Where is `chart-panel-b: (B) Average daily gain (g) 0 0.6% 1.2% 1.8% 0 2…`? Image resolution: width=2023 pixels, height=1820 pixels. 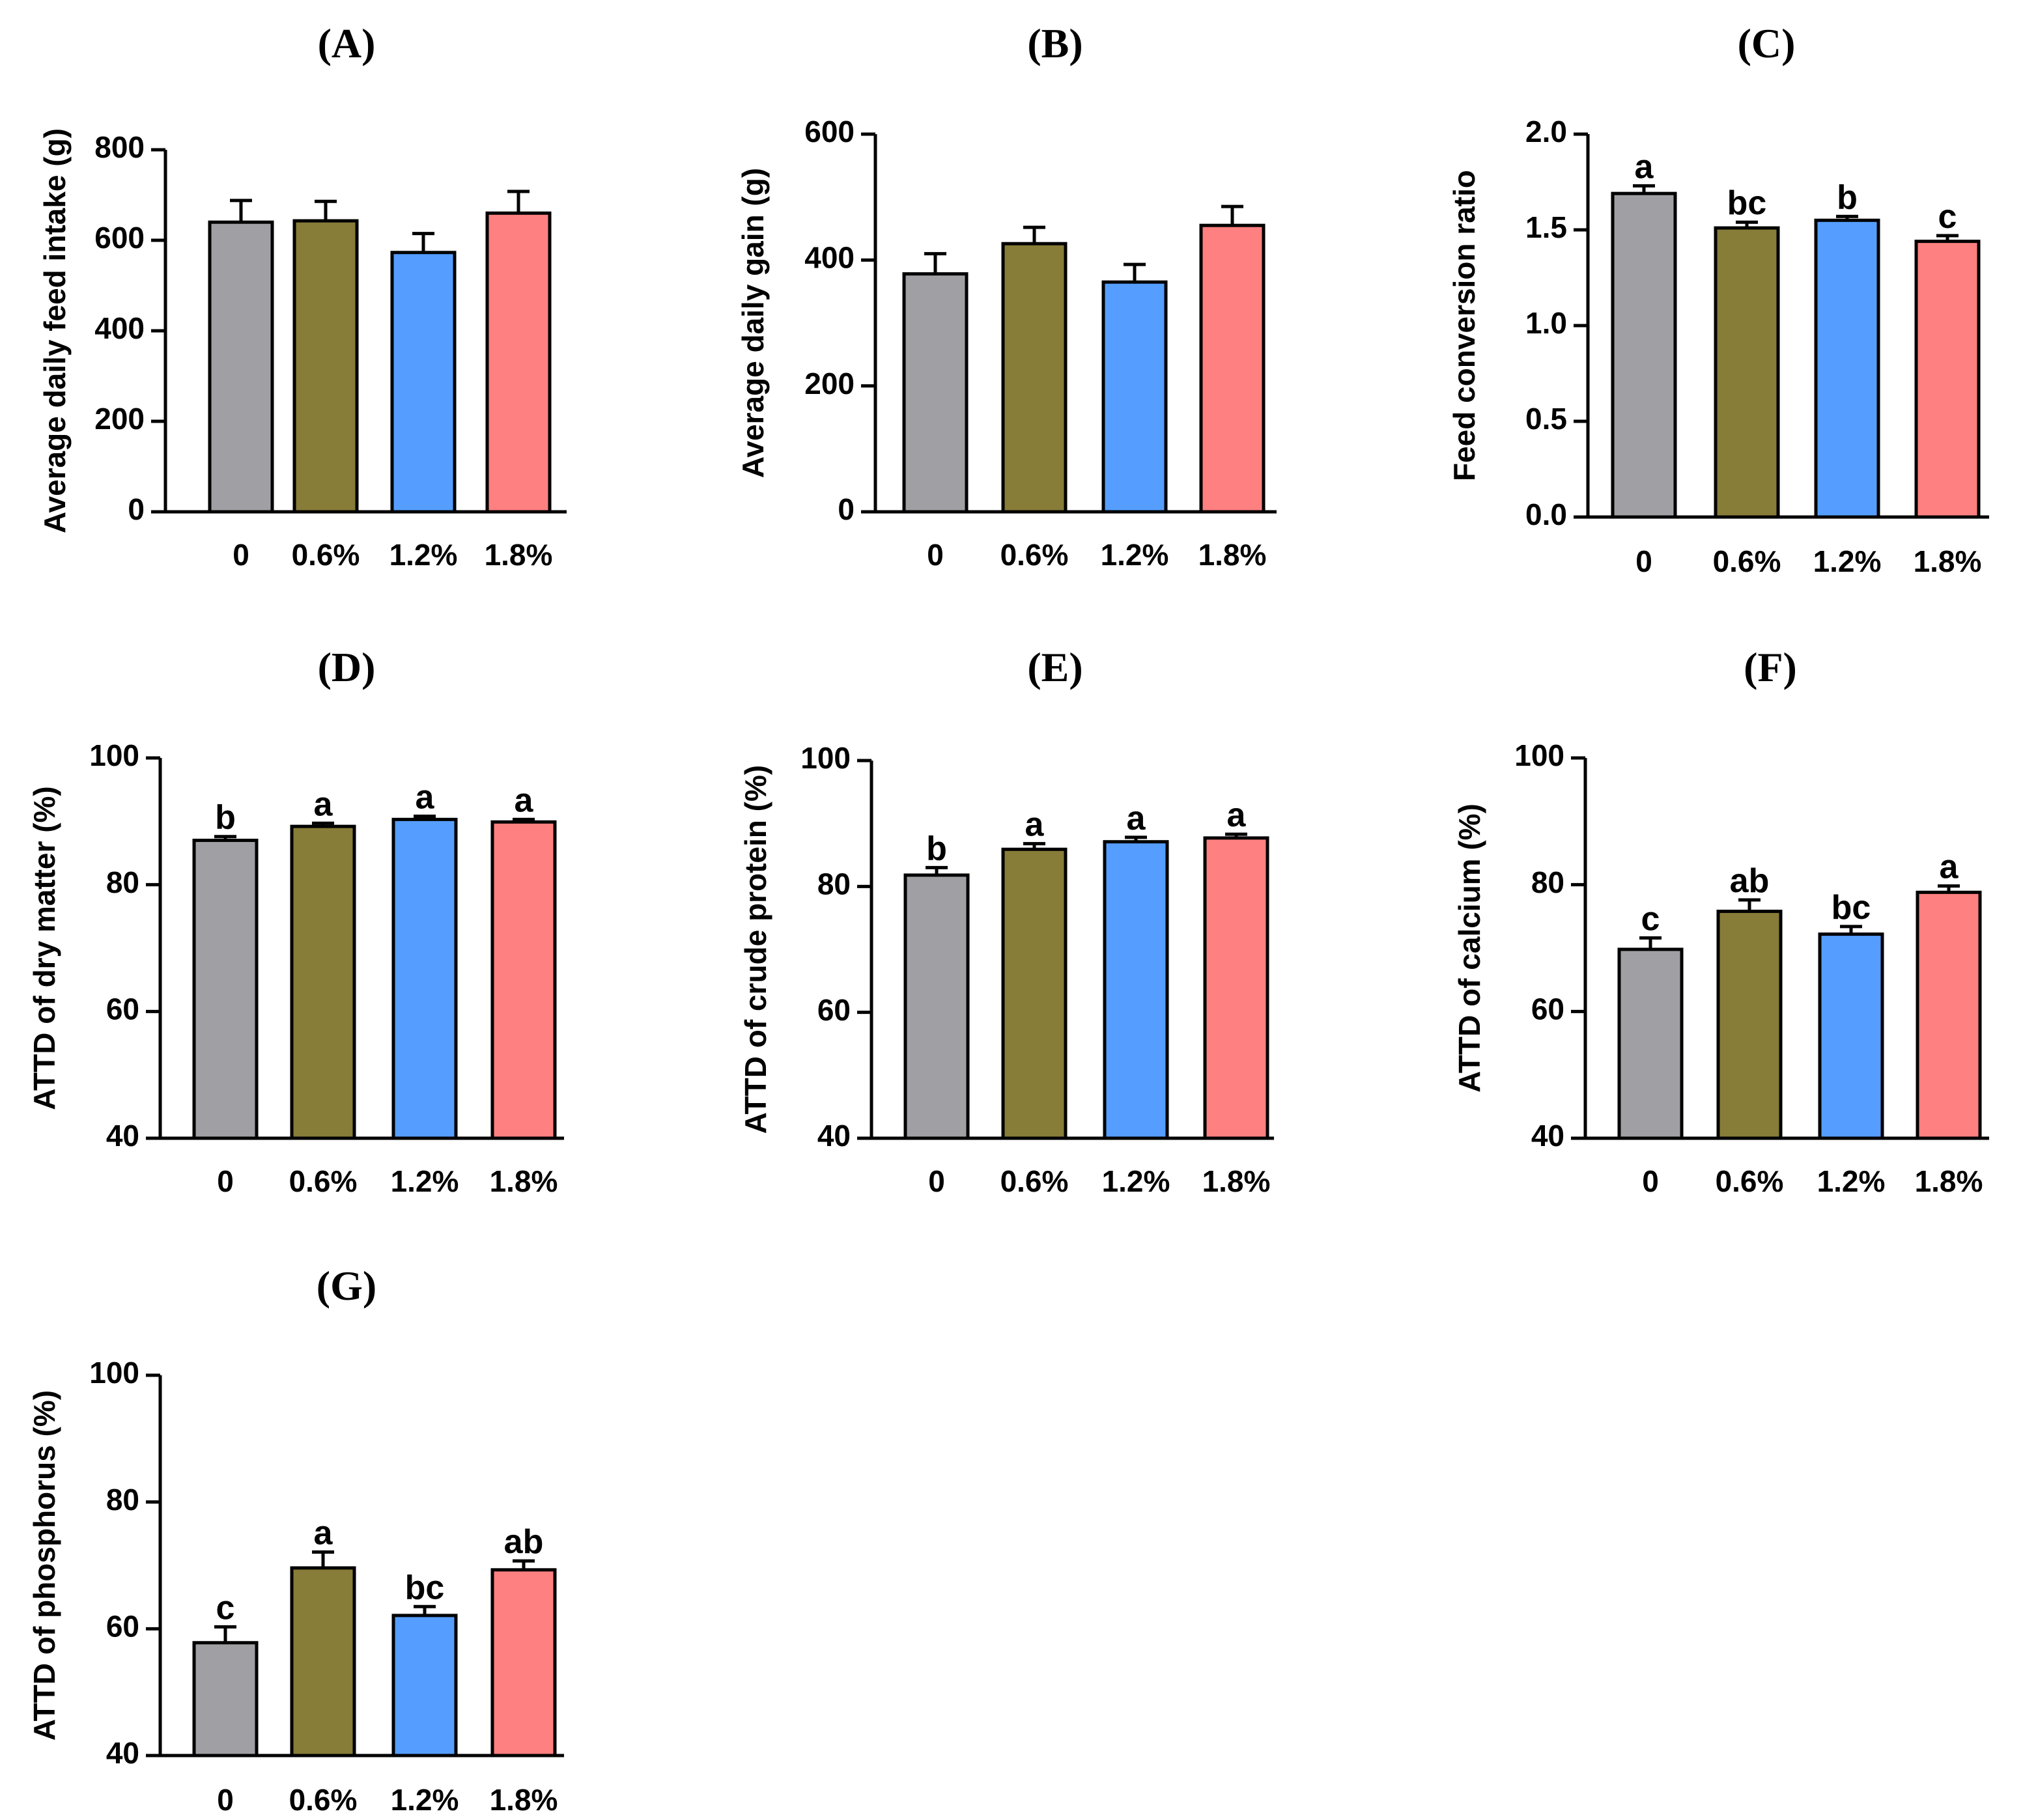
chart-panel-b: (B) Average daily gain (g) 0 0.6% 1.2% 1.8% 0 2… is located at coordinates (1006, 296).